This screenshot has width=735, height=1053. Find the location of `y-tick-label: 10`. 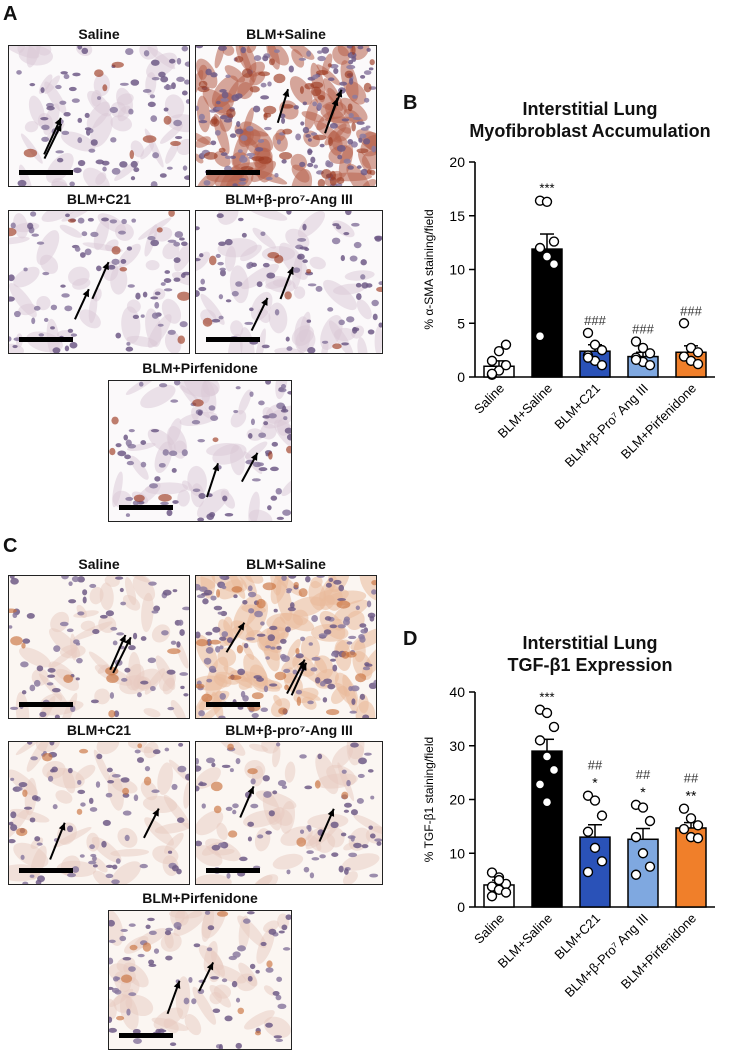

y-tick-label: 10 is located at coordinates (457, 270).